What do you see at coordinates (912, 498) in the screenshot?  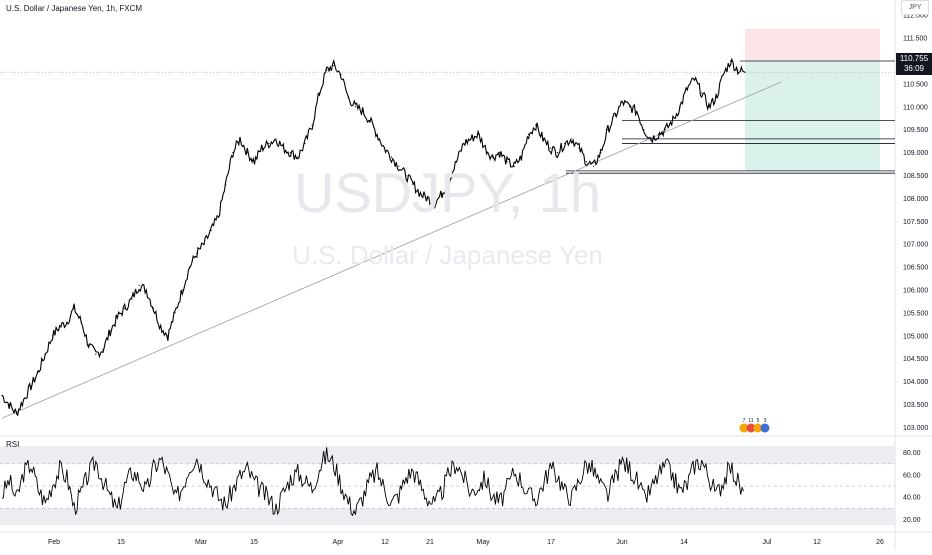 I see `rsi-tick-label: 40.00` at bounding box center [912, 498].